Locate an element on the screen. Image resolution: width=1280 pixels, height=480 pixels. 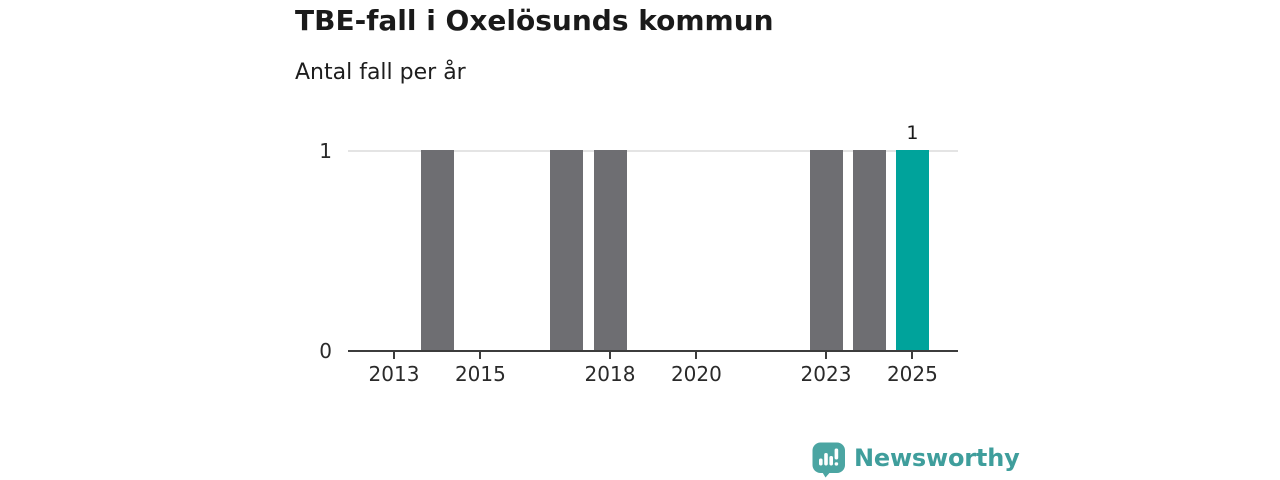
bar-2025 is located at coordinates (912, 250).